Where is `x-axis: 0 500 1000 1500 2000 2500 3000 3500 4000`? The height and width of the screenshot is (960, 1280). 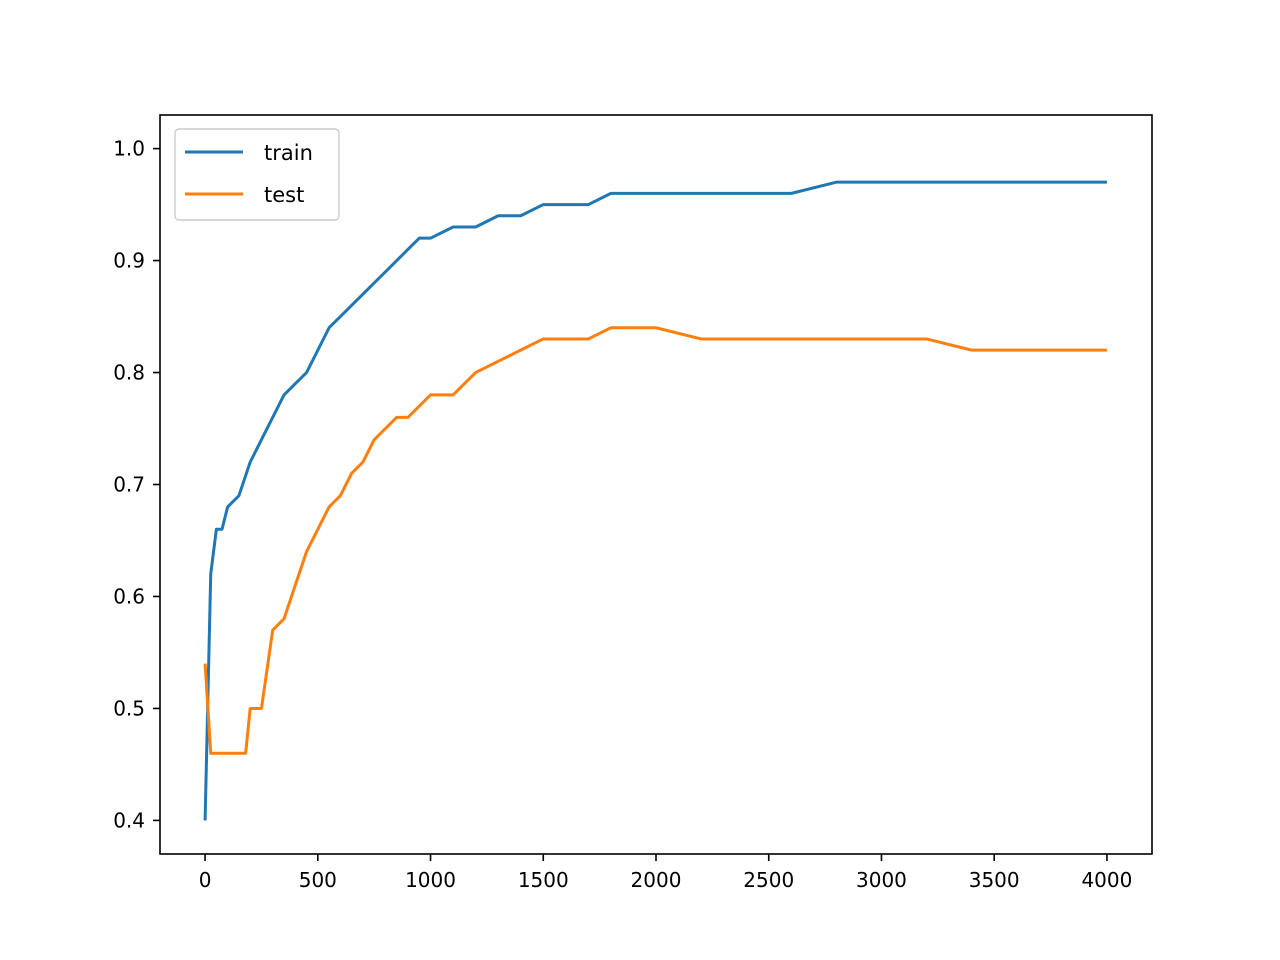 x-axis: 0 500 1000 1500 2000 2500 3000 3500 4000 is located at coordinates (665, 873).